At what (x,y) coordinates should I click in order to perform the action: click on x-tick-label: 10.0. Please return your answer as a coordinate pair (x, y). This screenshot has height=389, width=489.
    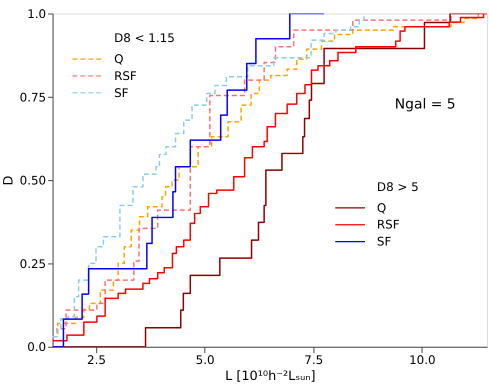
    Looking at the image, I should click on (422, 360).